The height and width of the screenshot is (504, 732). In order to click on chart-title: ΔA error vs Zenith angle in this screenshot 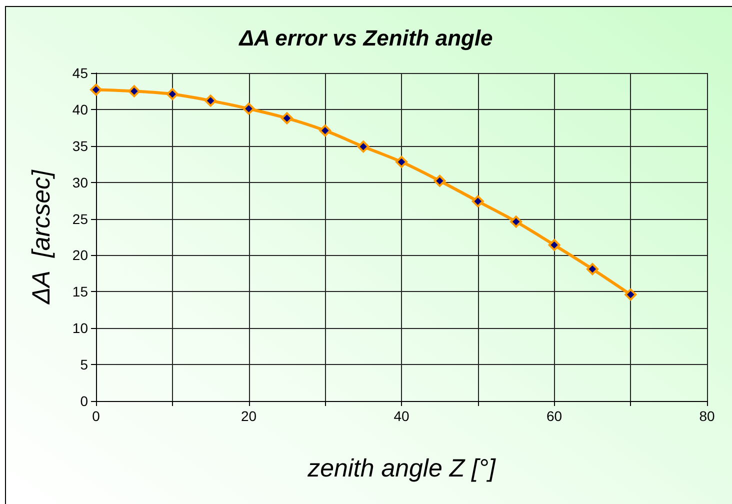, I will do `click(365, 38)`.